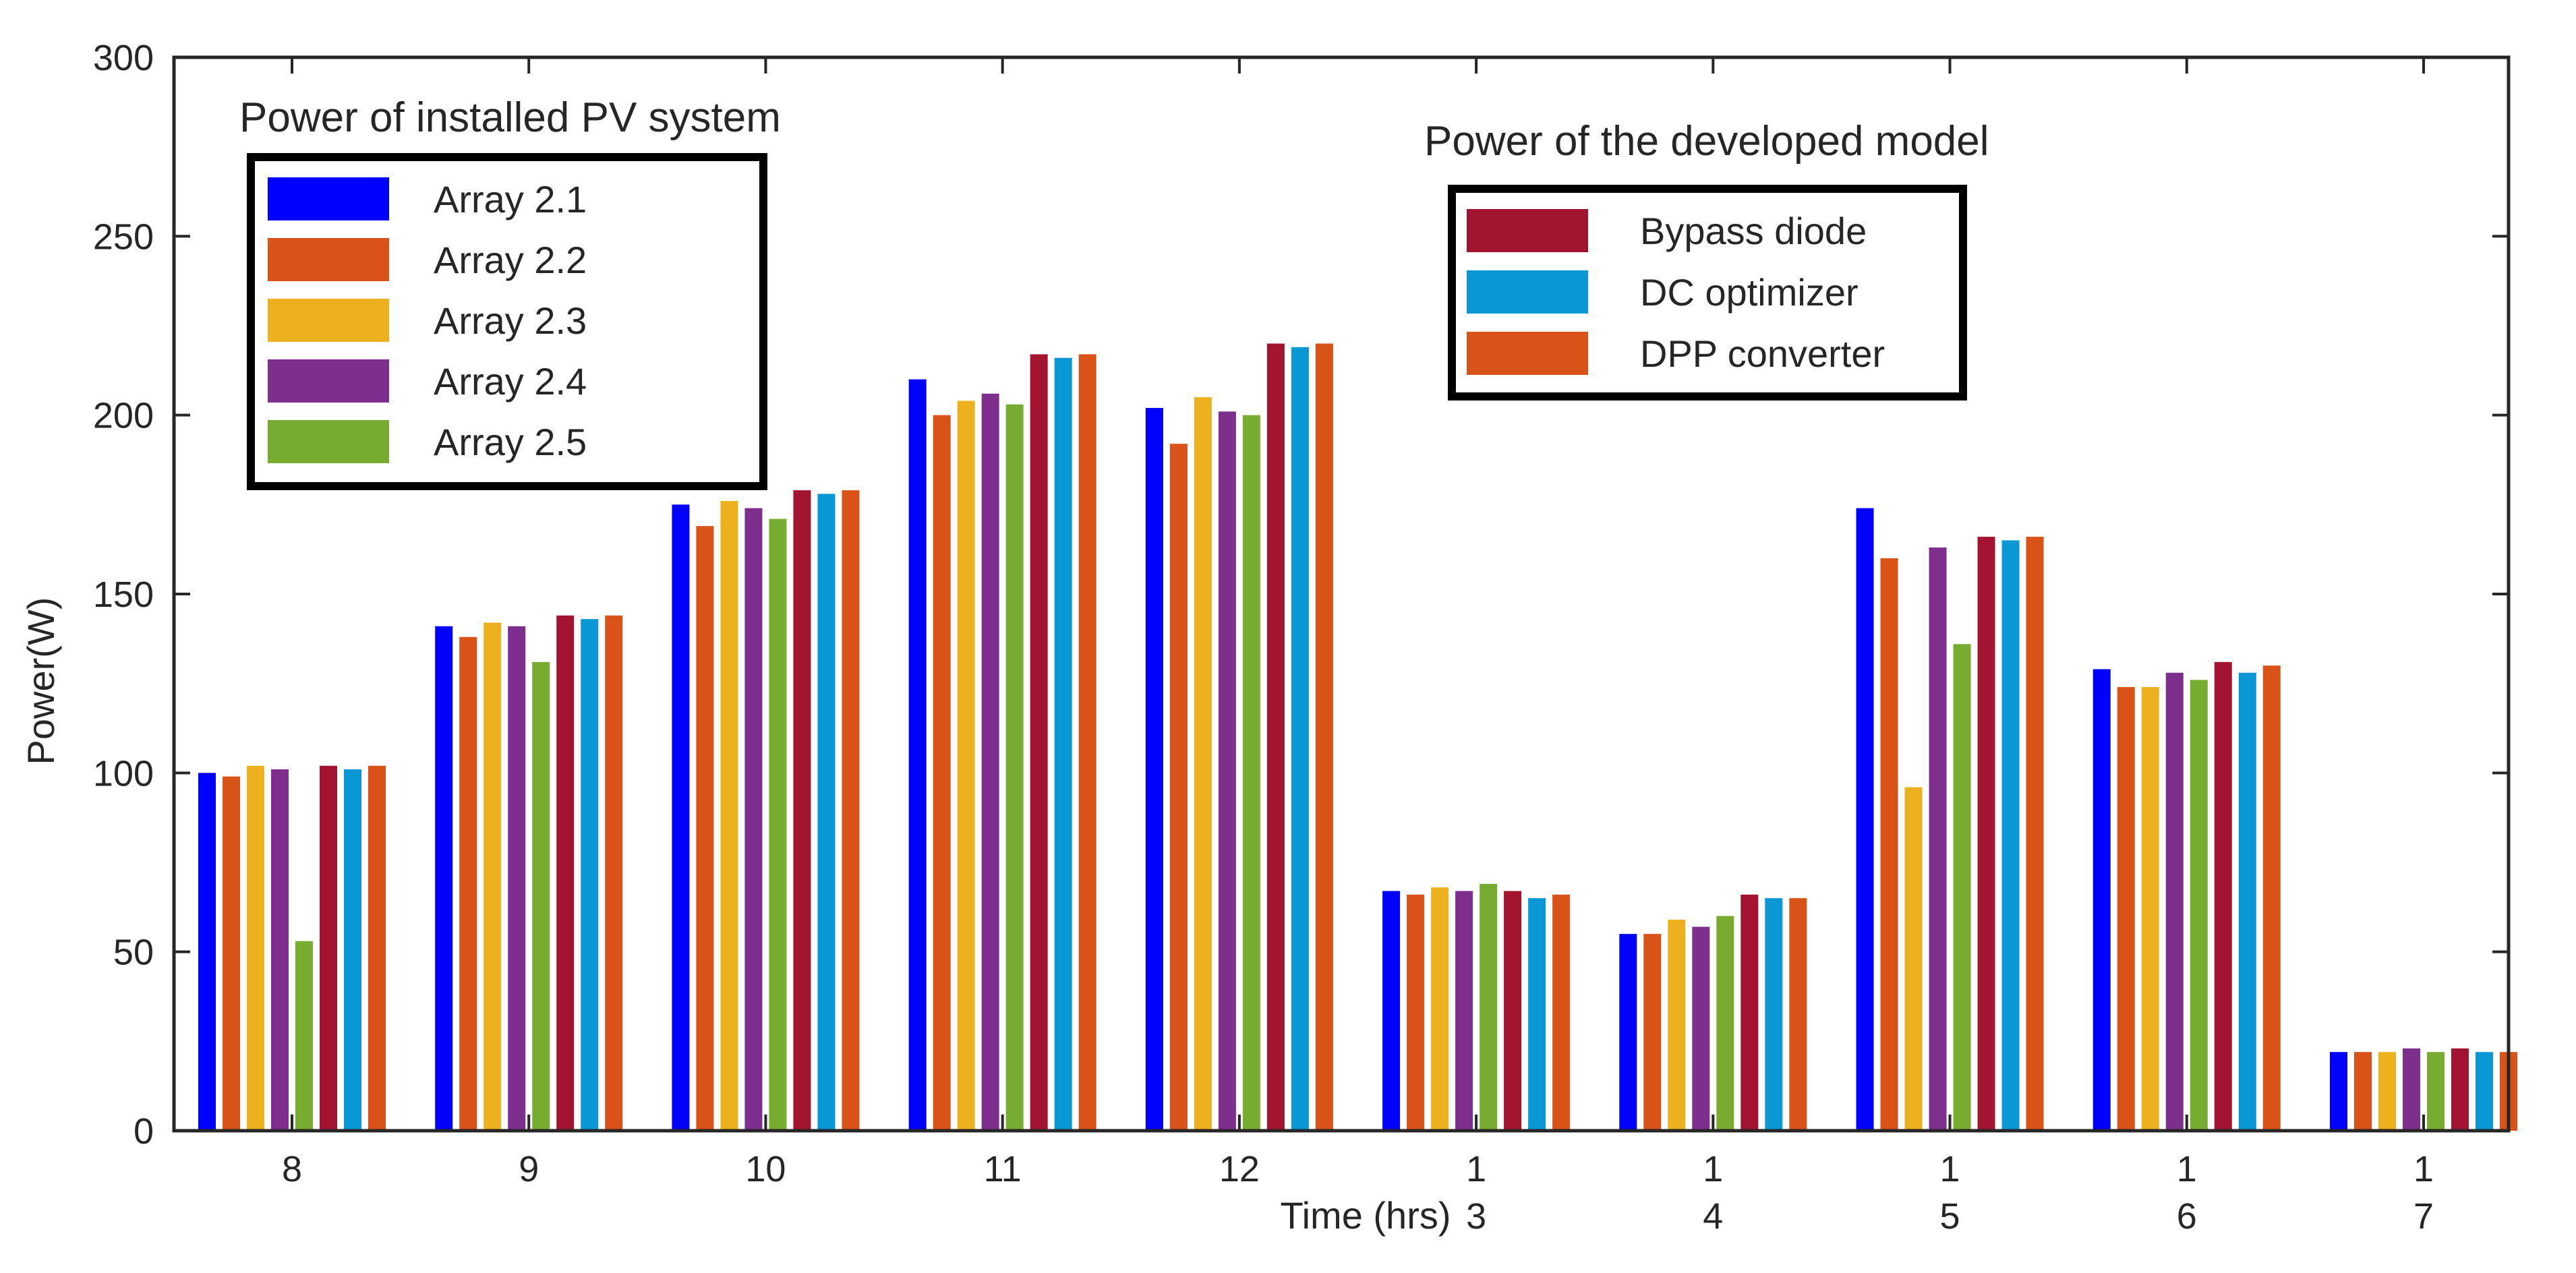 This screenshot has height=1273, width=2576. I want to click on x-tick-label: 9, so click(529, 1169).